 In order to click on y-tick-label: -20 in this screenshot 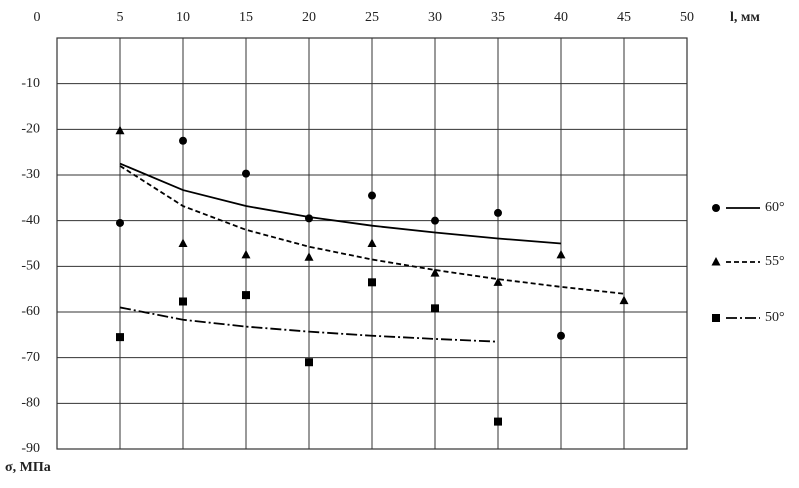, I will do `click(30, 129)`.